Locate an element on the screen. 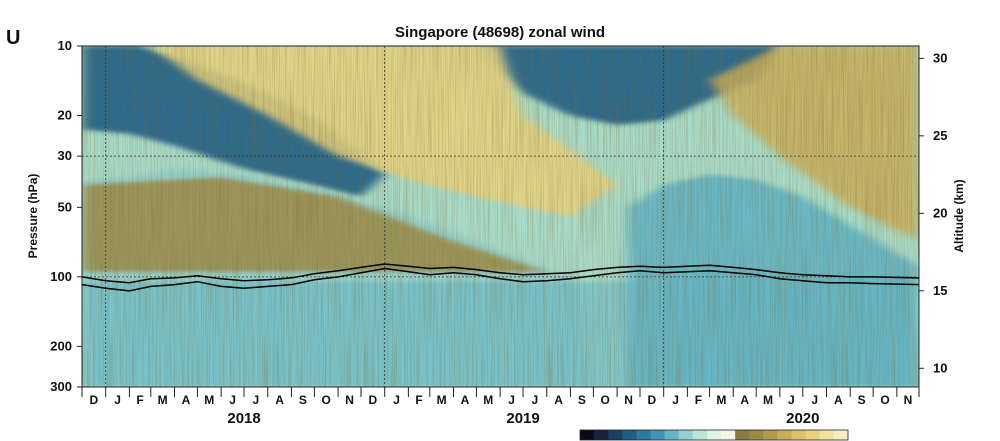 The width and height of the screenshot is (1000, 441). y2-tick-label: 15 is located at coordinates (940, 290).